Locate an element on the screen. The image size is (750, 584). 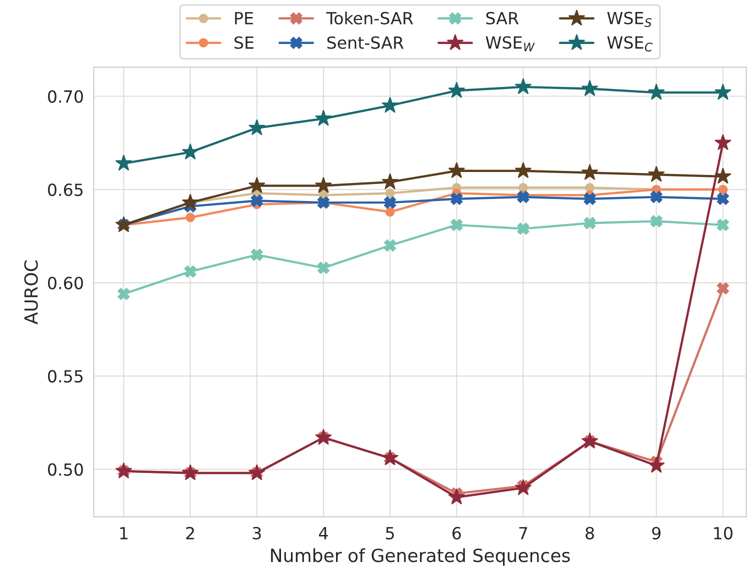
x-tick-label: 5 is located at coordinates (390, 533).